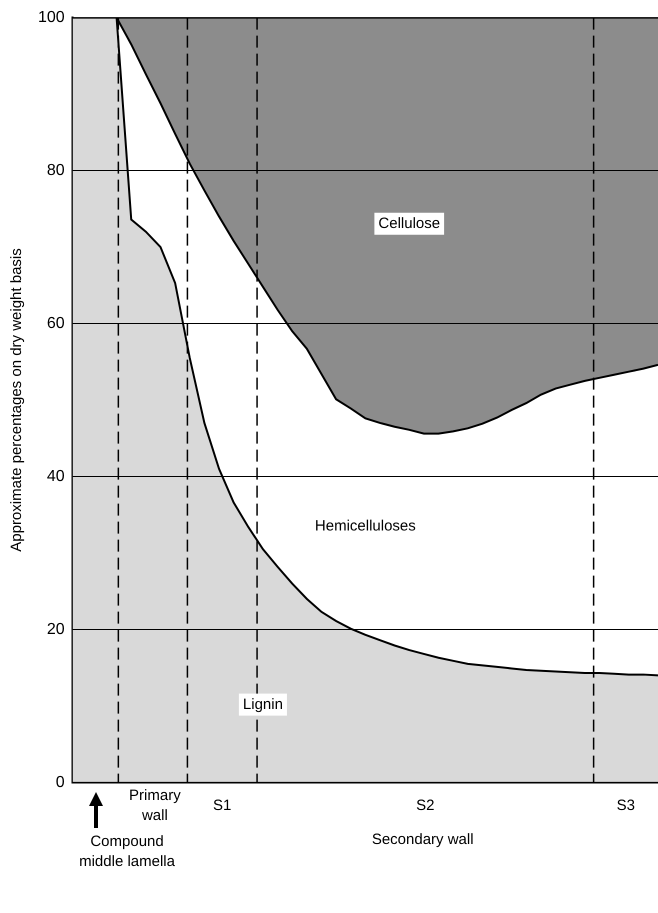 The image size is (658, 913). I want to click on y-tick-label: 60, so click(55, 323).